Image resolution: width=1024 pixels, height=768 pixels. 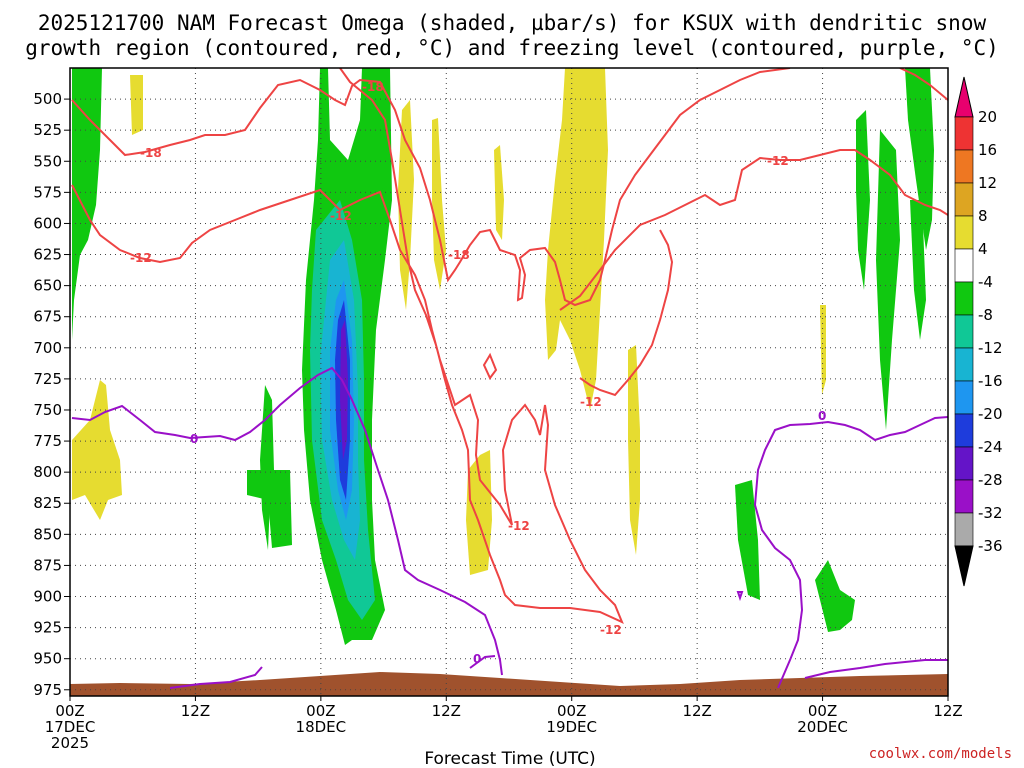 What do you see at coordinates (985, 282) in the screenshot?
I see `colorbar-label: -4` at bounding box center [985, 282].